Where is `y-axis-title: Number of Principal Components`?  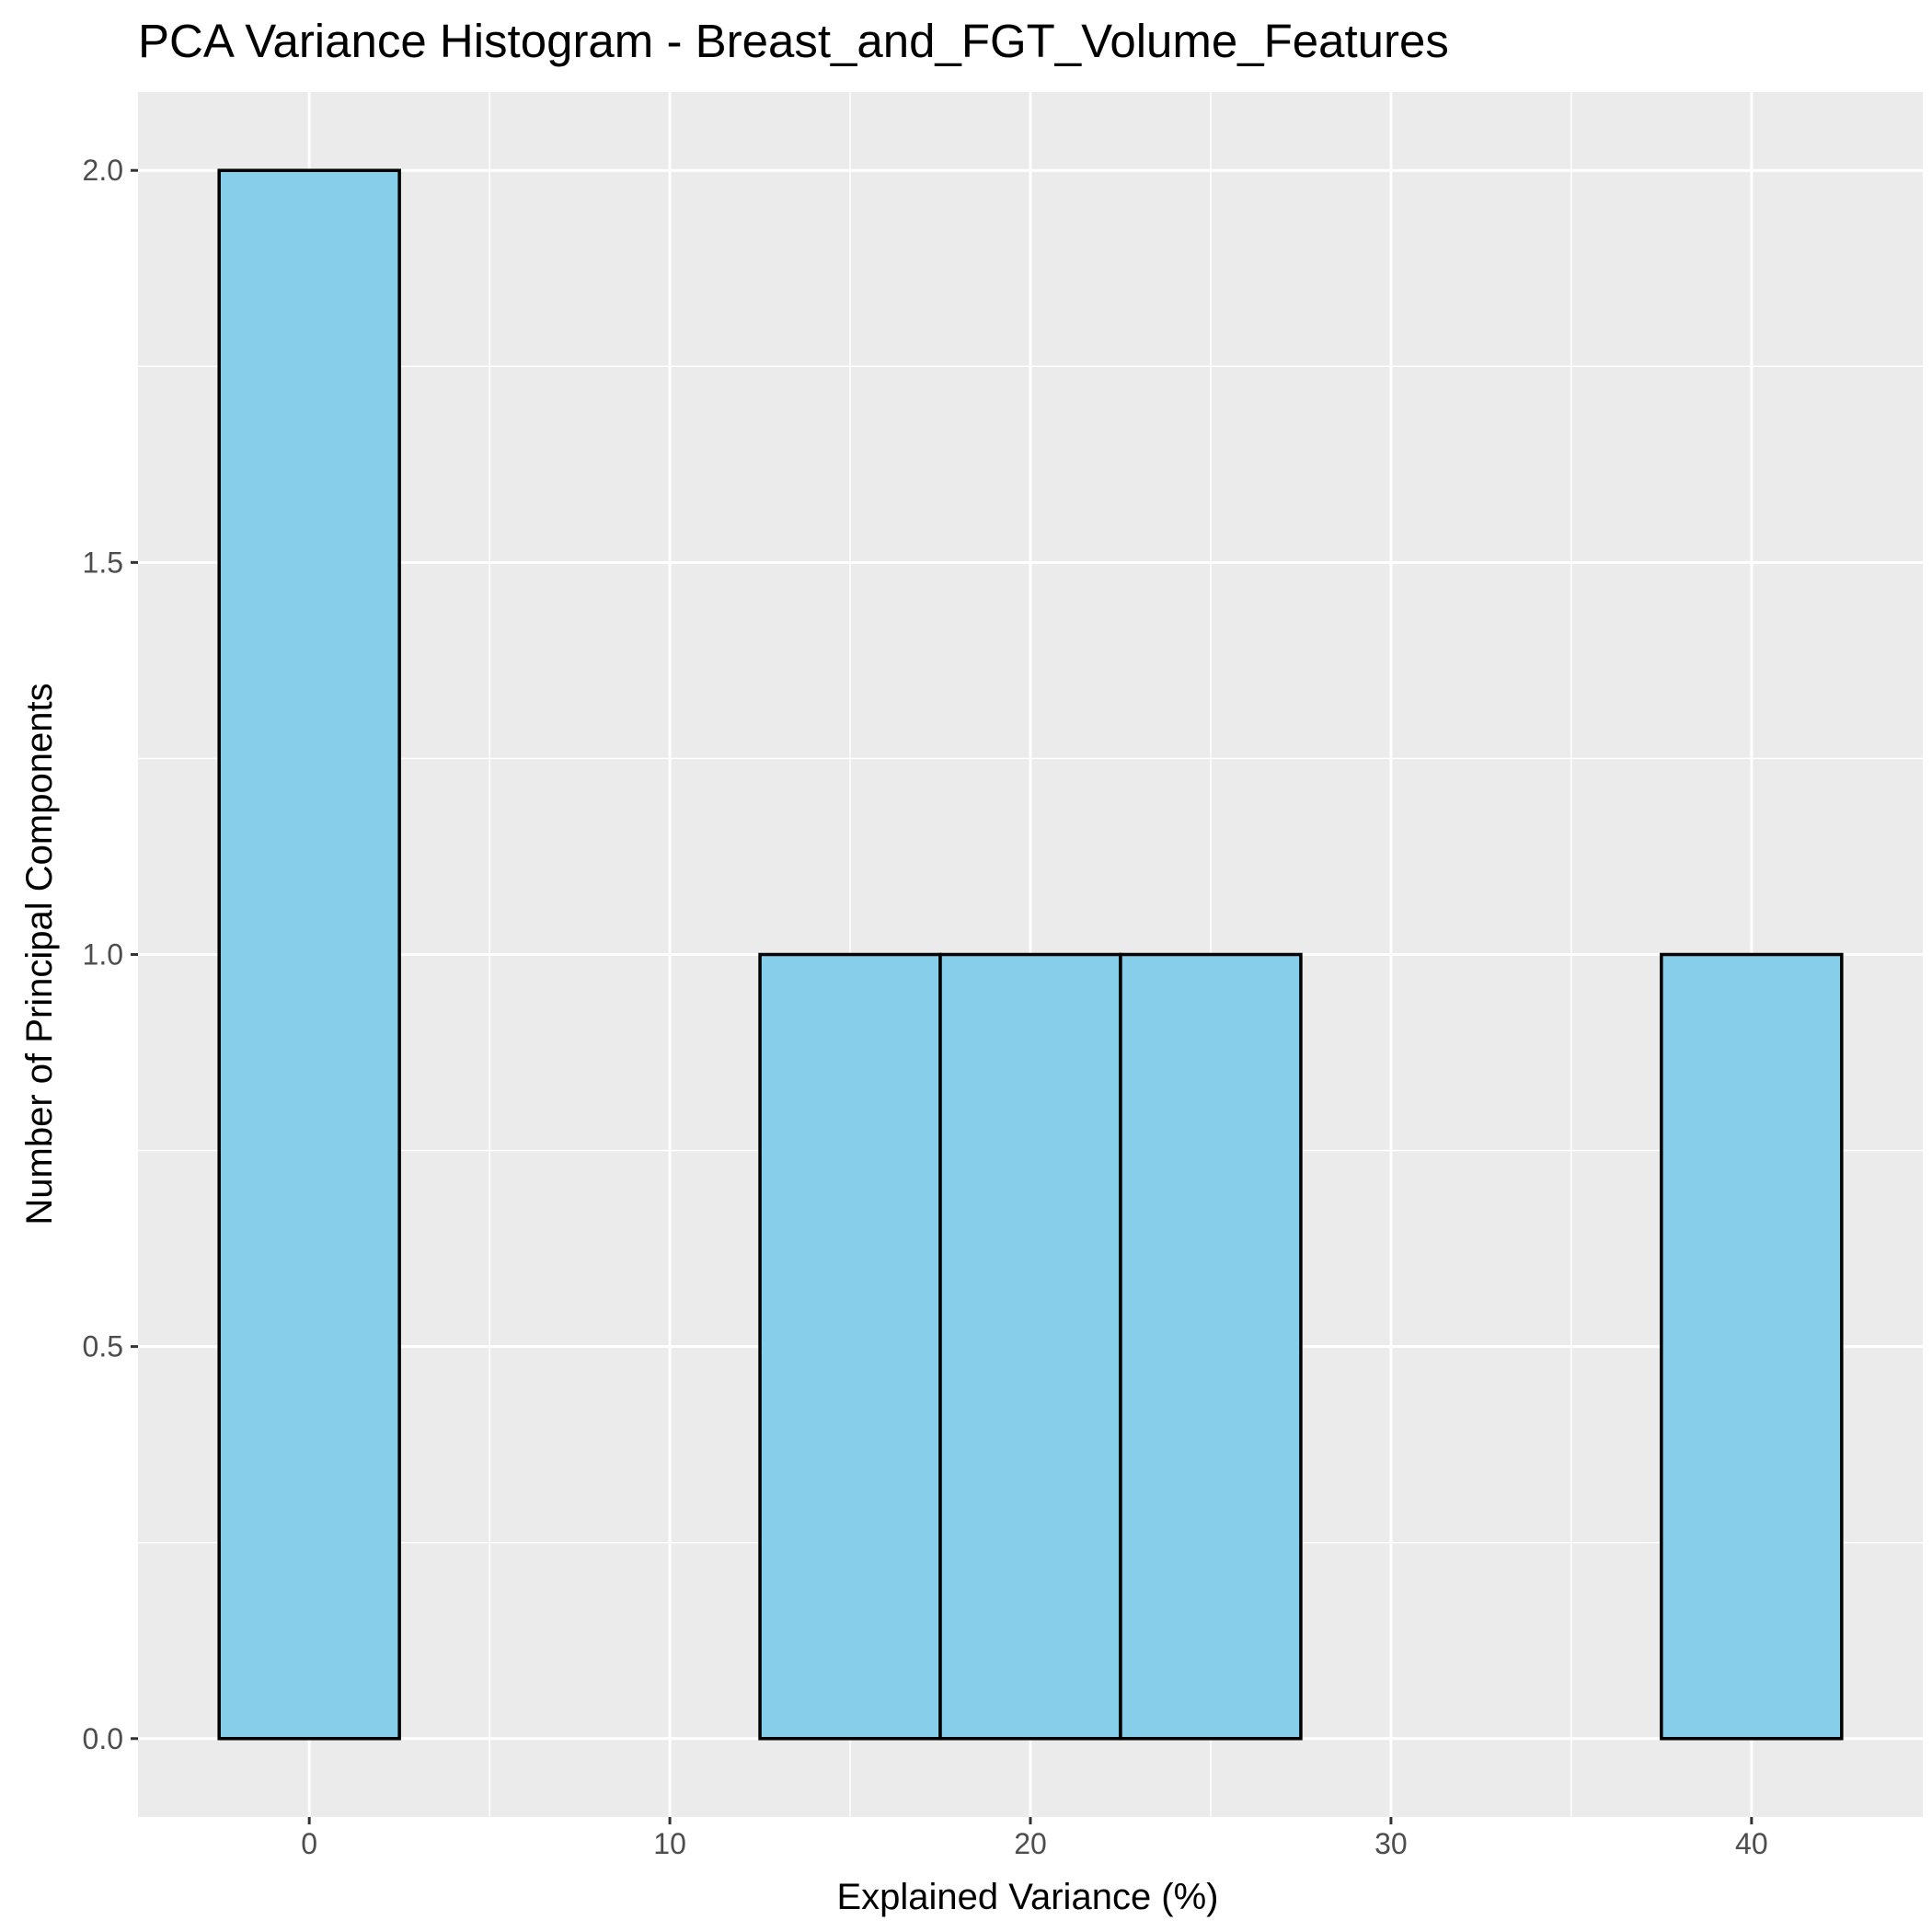
y-axis-title: Number of Principal Components is located at coordinates (39, 954).